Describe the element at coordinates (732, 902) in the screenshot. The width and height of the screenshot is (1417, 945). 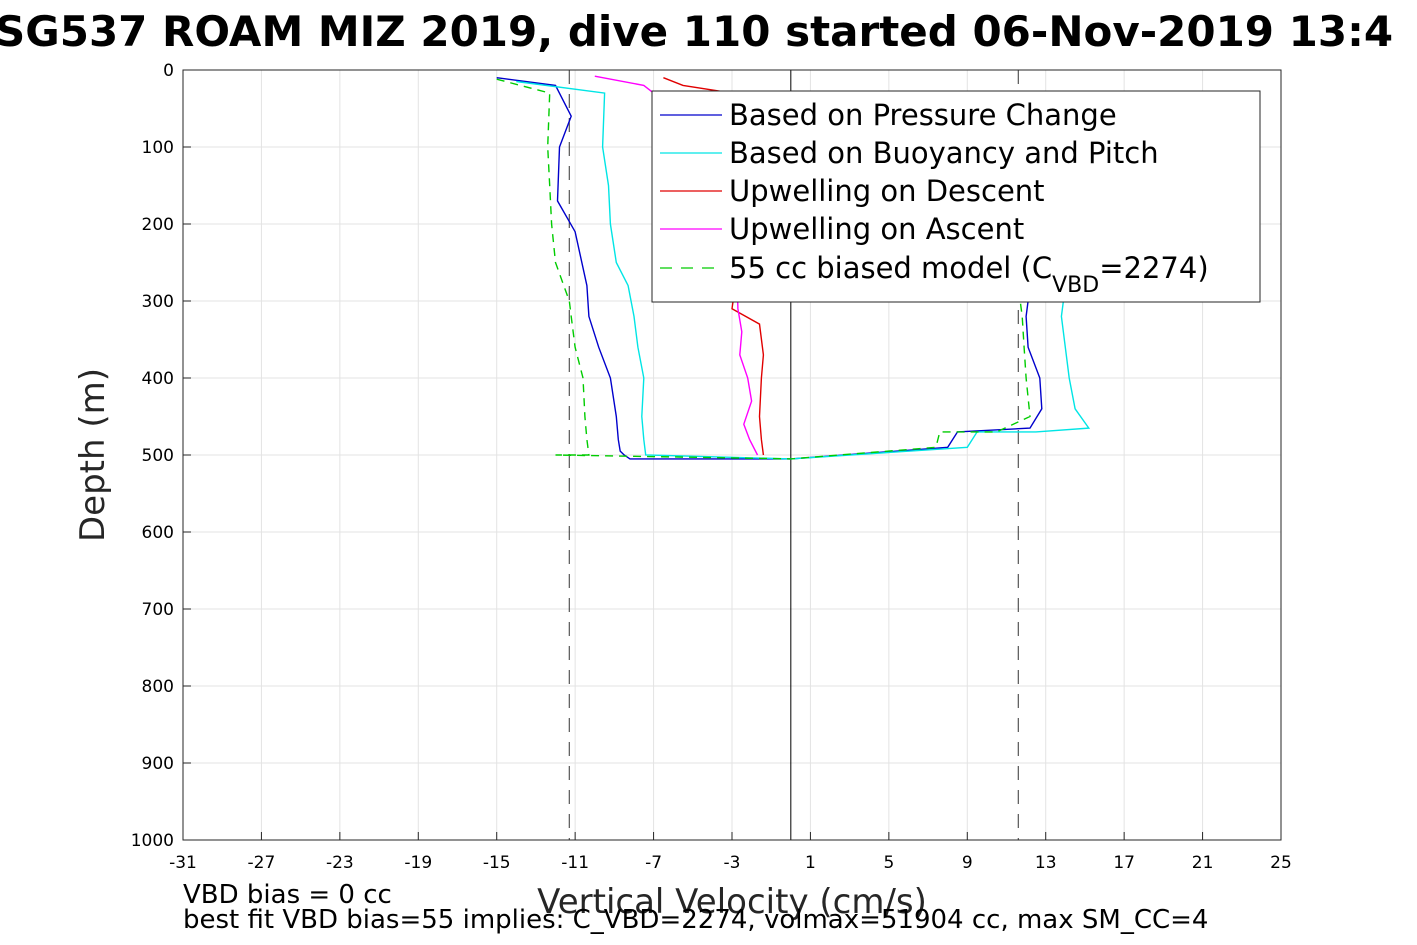
I see `x-axis-label: Vertical Velocity (cm/s)` at that location.